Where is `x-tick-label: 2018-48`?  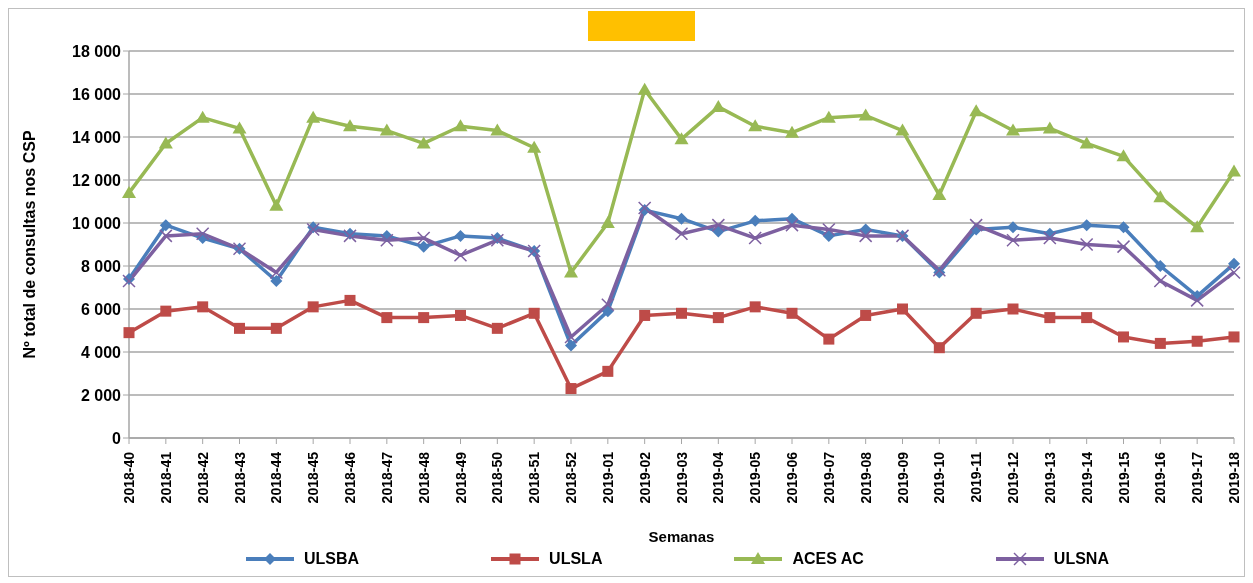
x-tick-label: 2018-48 is located at coordinates (423, 477).